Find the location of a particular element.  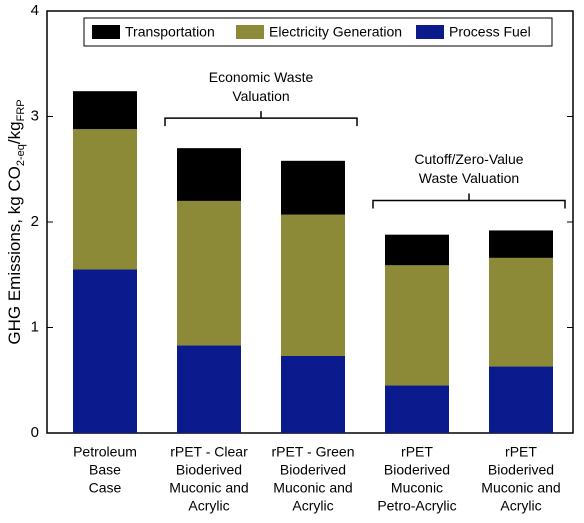

legend-label: Transportation is located at coordinates (170, 32).